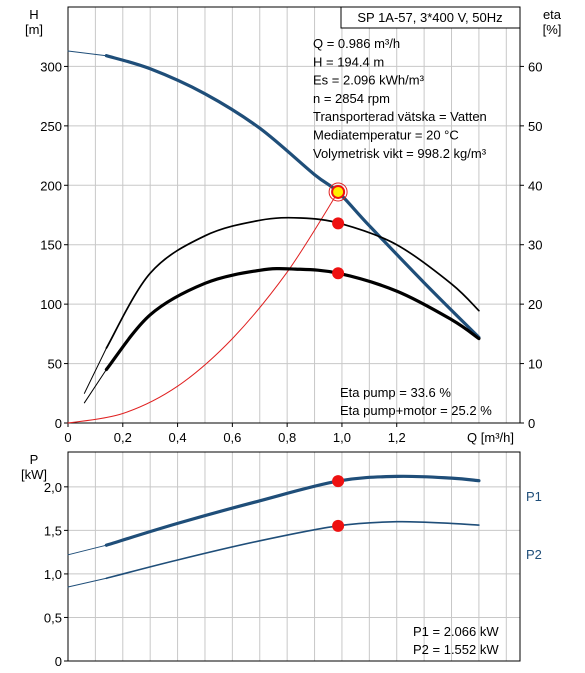  What do you see at coordinates (51, 66) in the screenshot?
I see `y-tick-label: 300` at bounding box center [51, 66].